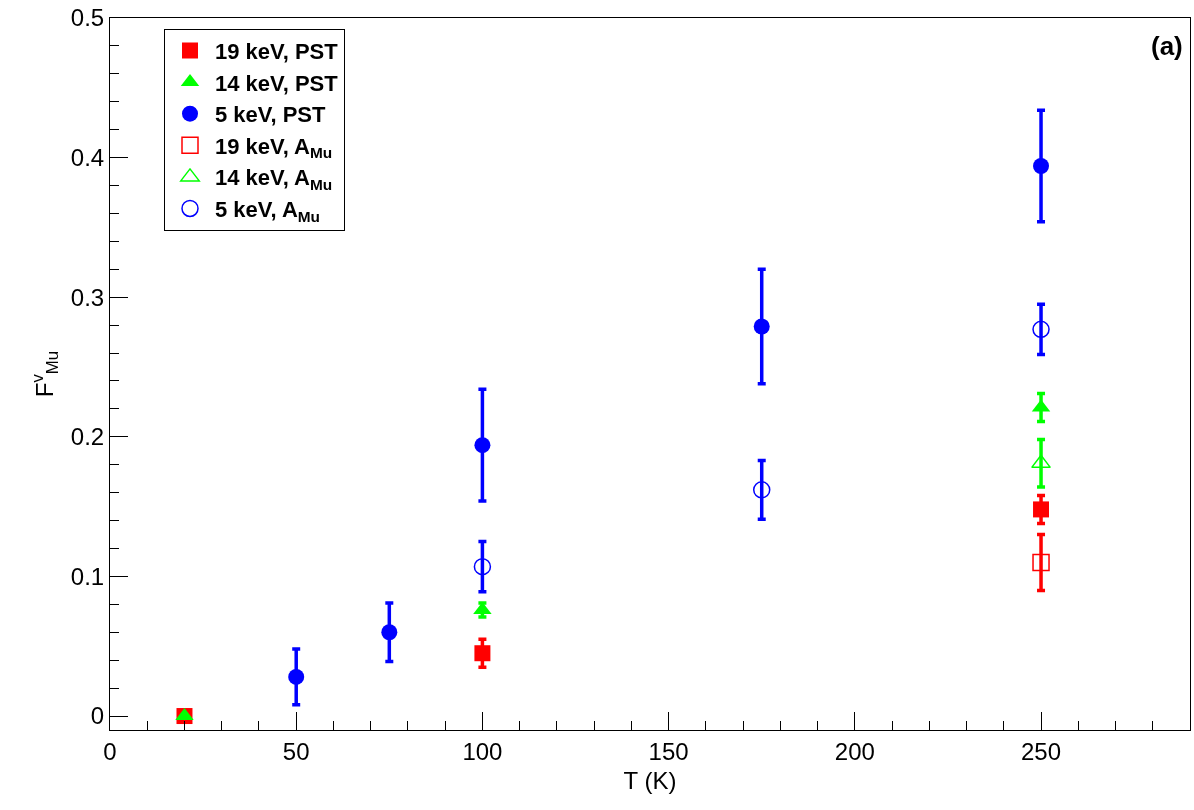  I want to click on x-tick-label: 150, so click(668, 751).